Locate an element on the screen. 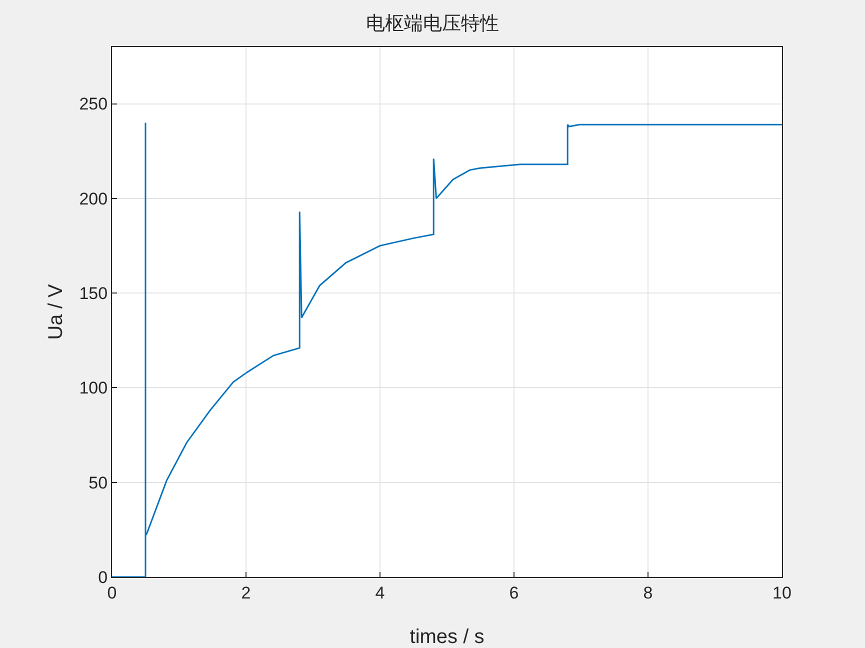 The height and width of the screenshot is (648, 865). y-tick-label: 100 is located at coordinates (93, 388).